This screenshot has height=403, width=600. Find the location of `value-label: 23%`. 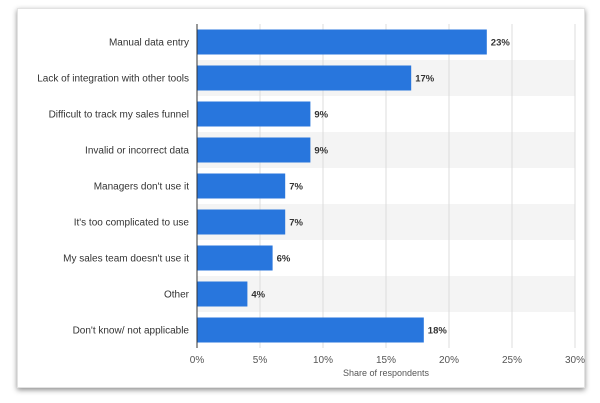

value-label: 23% is located at coordinates (501, 43).